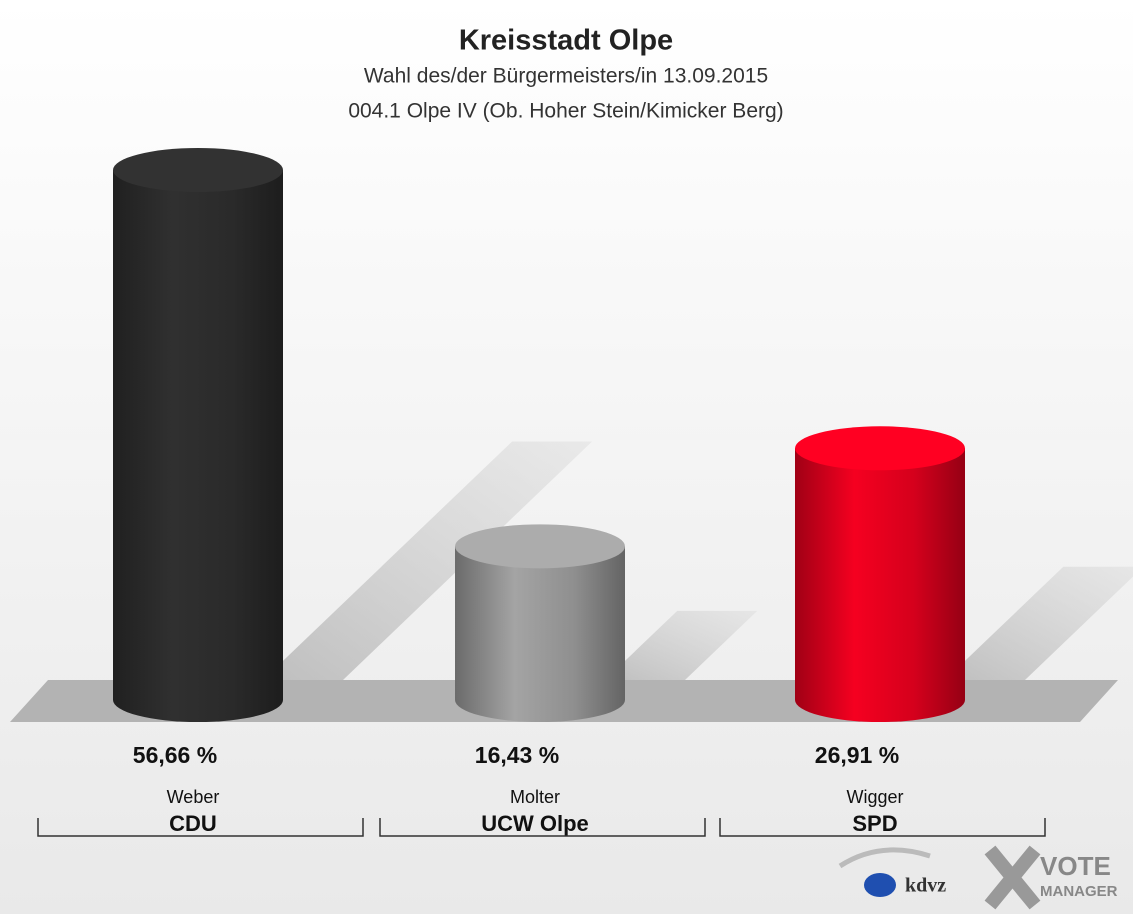 The image size is (1133, 914). Describe the element at coordinates (857, 755) in the screenshot. I see `value-label: 26,91 %` at that location.